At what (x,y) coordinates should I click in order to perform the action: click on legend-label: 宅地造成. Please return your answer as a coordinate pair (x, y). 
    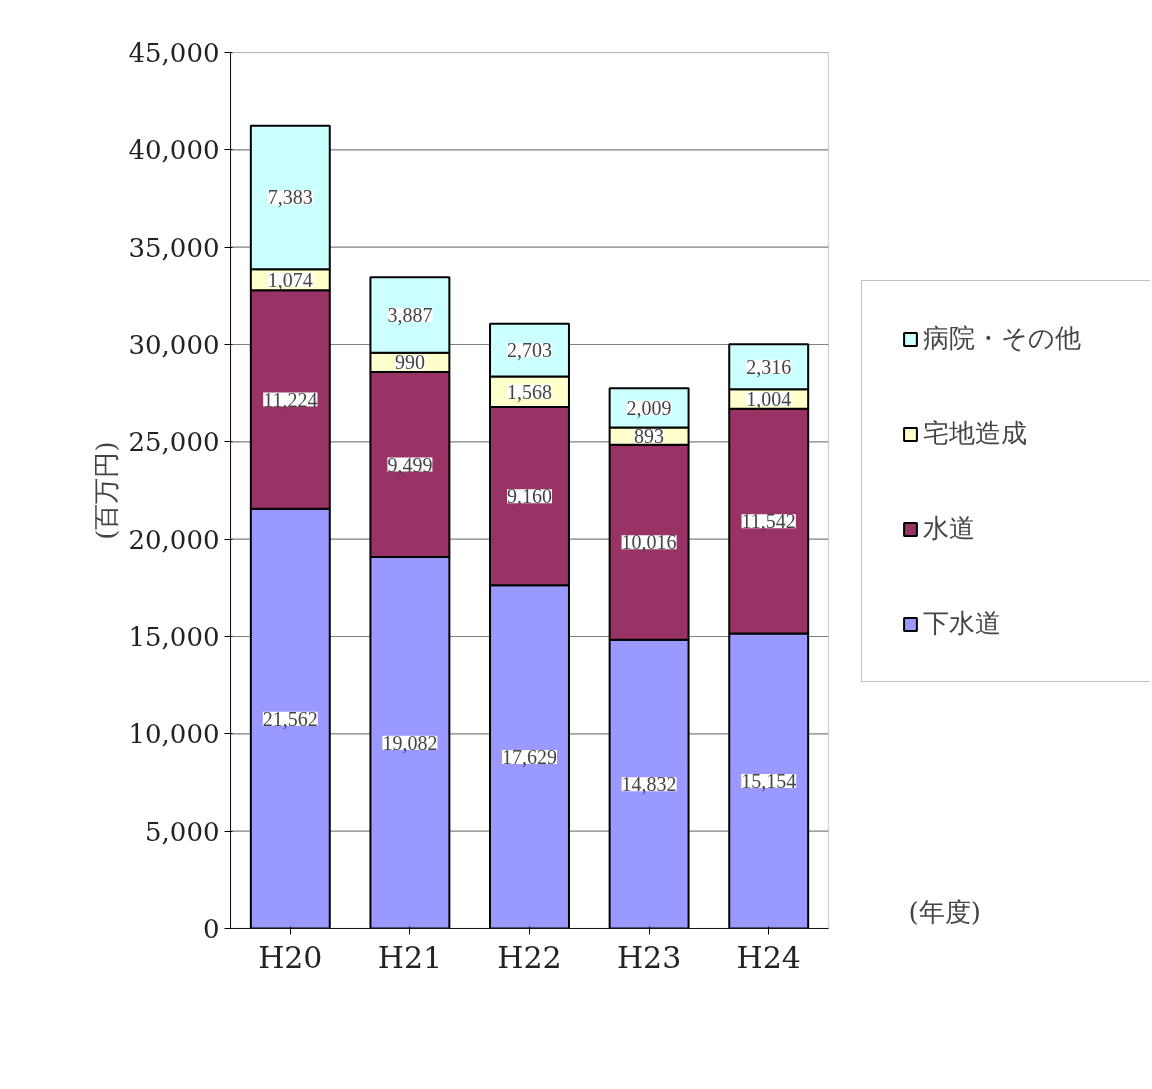
    Looking at the image, I should click on (975, 433).